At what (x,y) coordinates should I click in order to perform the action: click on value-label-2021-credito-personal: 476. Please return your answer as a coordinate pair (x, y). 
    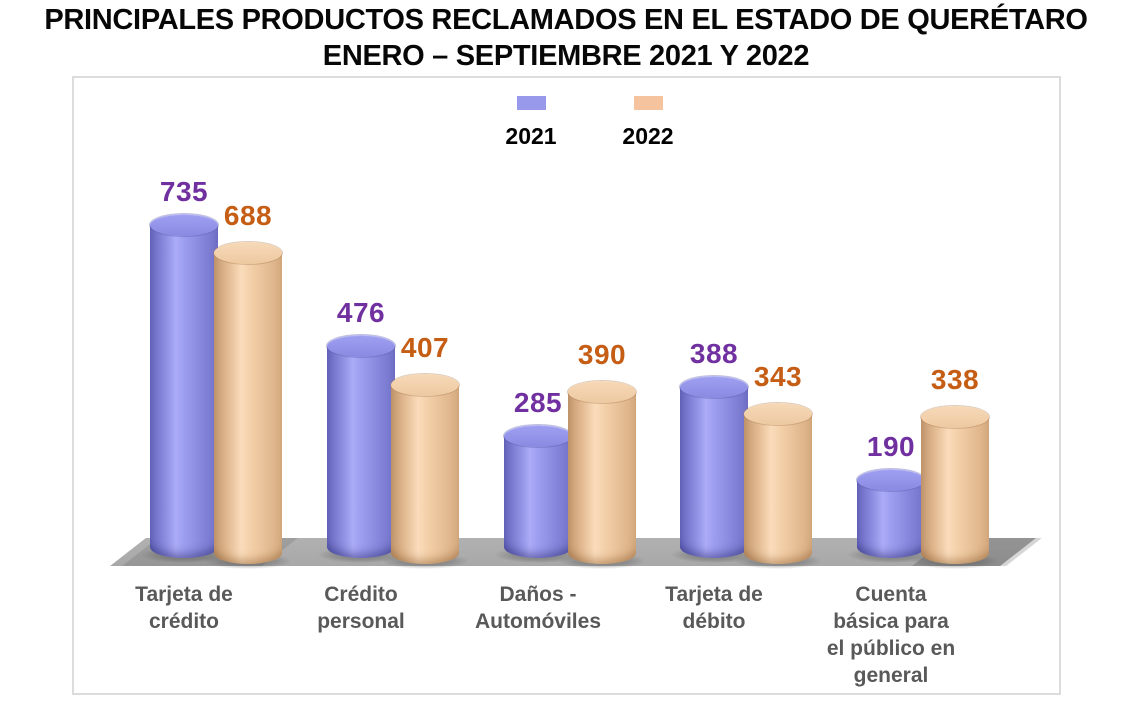
    Looking at the image, I should click on (361, 312).